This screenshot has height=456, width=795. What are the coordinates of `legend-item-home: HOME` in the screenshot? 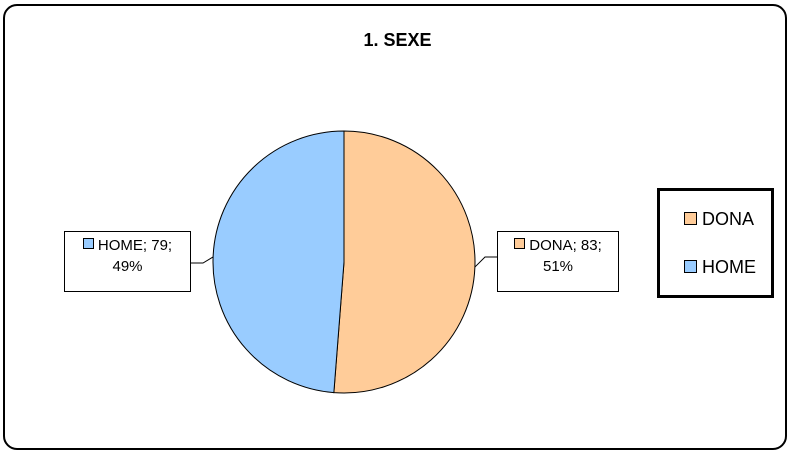 It's located at (720, 267).